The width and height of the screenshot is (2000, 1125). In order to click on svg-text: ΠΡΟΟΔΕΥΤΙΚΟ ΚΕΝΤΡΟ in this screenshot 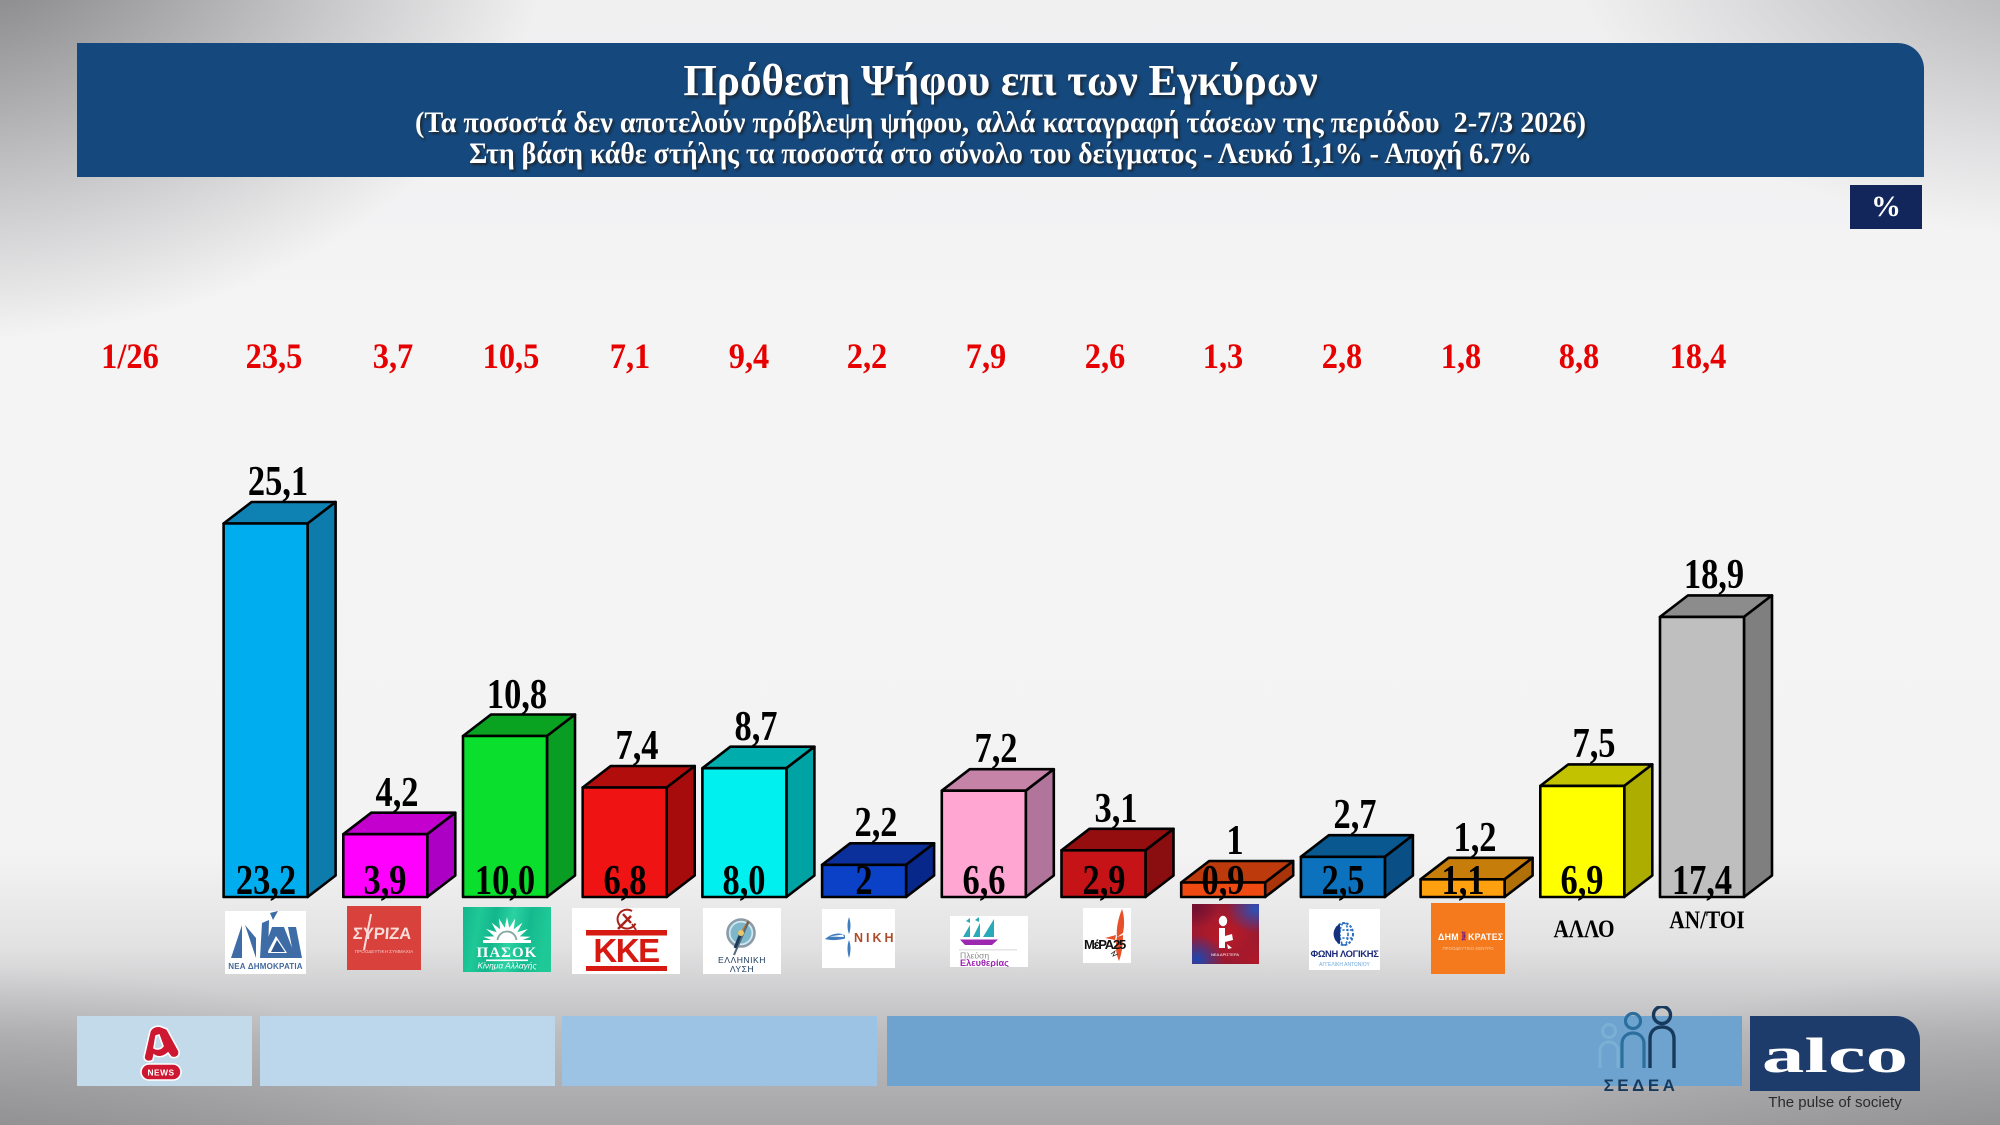, I will do `click(1468, 948)`.